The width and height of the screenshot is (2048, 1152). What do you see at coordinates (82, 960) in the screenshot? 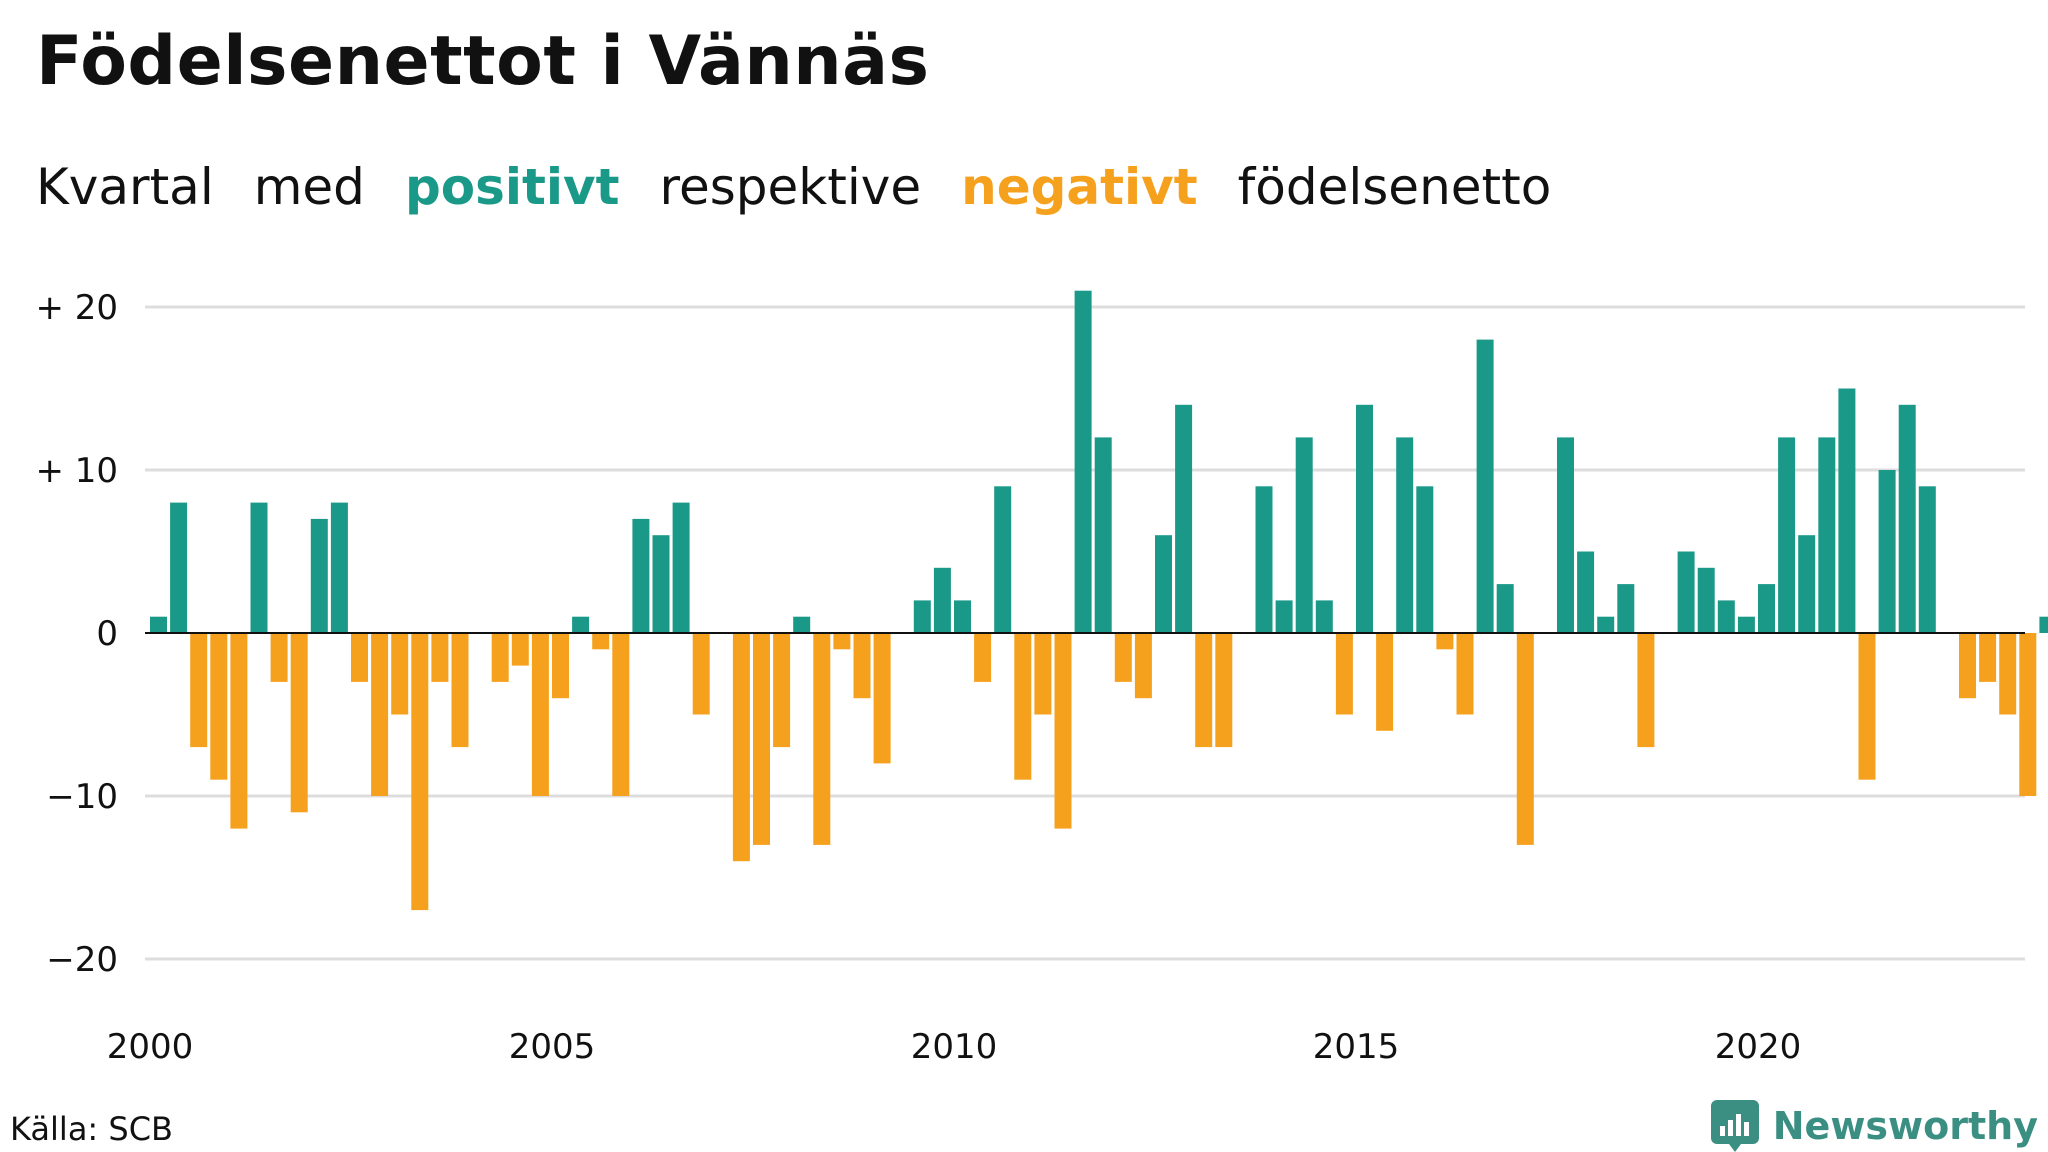
I see `y-tick-label: −20` at bounding box center [82, 960].